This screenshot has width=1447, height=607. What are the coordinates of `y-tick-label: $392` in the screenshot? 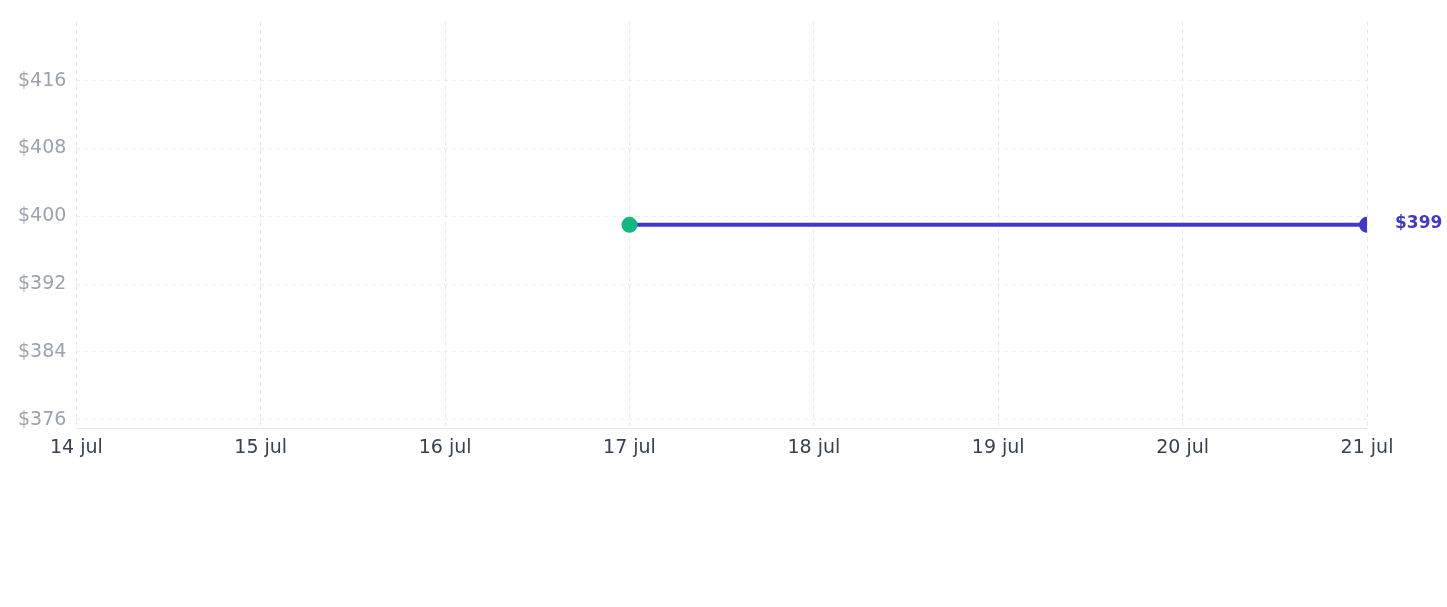 It's located at (42, 282).